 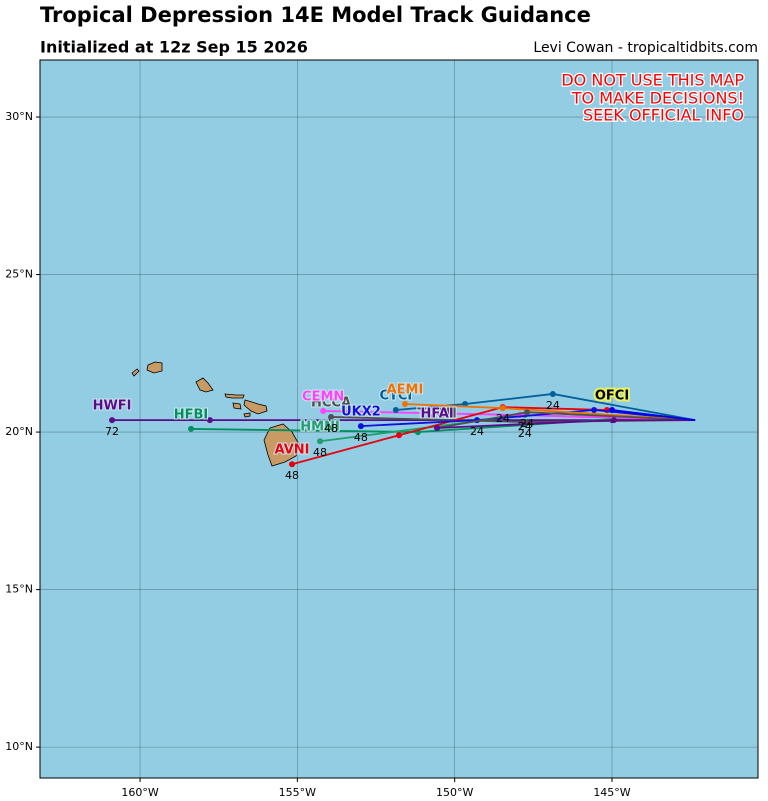 I want to click on model-label: CEMN, so click(x=323, y=396).